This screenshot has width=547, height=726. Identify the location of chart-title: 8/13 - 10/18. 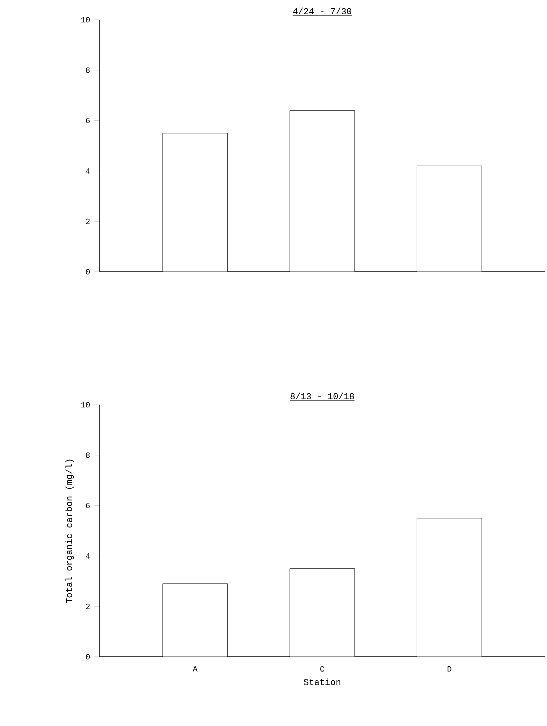
(322, 396).